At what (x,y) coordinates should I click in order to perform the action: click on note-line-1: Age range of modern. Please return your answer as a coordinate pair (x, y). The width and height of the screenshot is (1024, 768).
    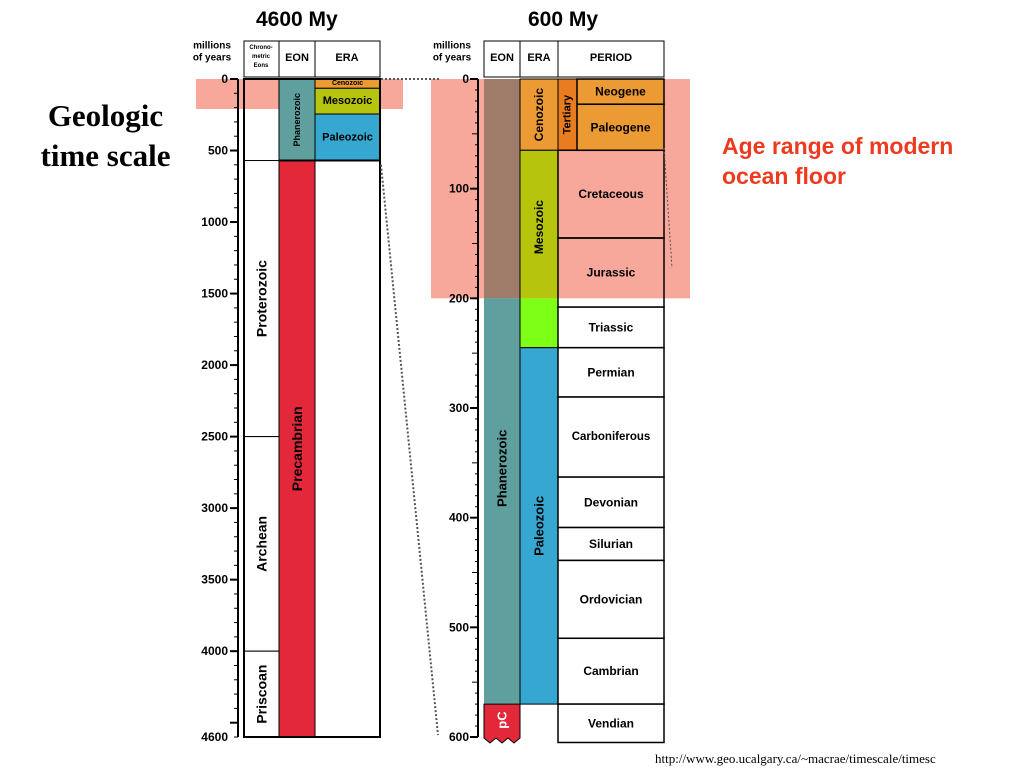
    Looking at the image, I should click on (838, 146).